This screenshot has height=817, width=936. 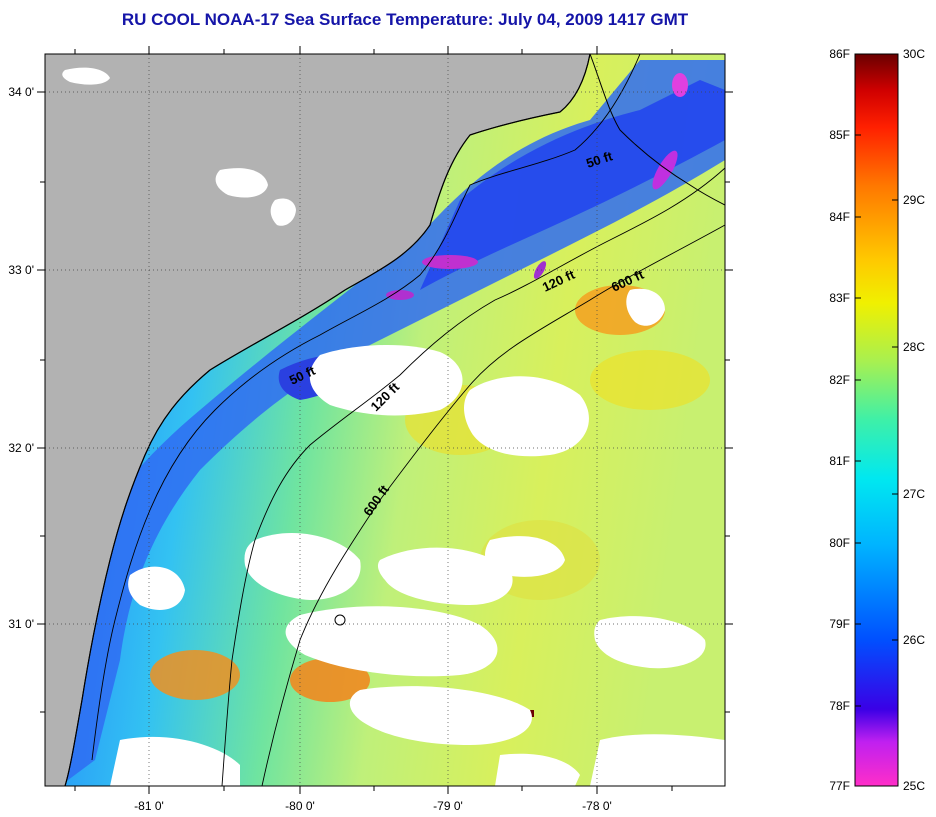 What do you see at coordinates (839, 380) in the screenshot?
I see `colorbar-label-82f: 82F` at bounding box center [839, 380].